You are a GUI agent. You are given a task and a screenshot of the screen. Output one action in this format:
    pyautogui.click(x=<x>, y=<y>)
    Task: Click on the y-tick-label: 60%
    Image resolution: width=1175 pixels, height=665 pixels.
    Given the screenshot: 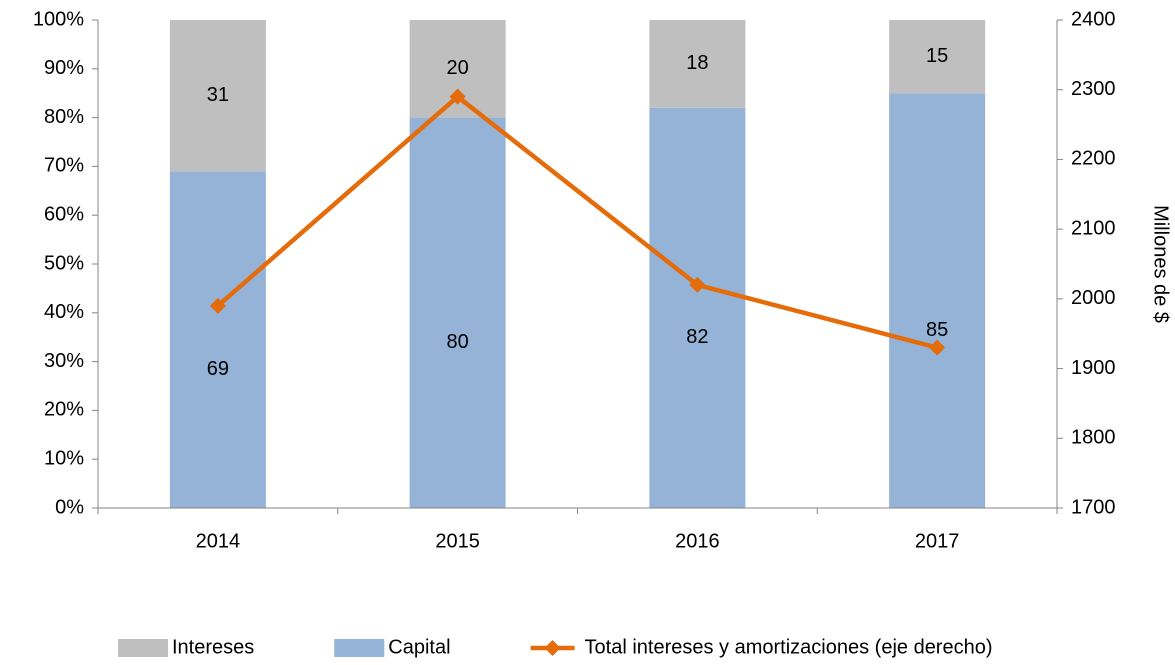 What is the action you would take?
    pyautogui.click(x=64, y=214)
    